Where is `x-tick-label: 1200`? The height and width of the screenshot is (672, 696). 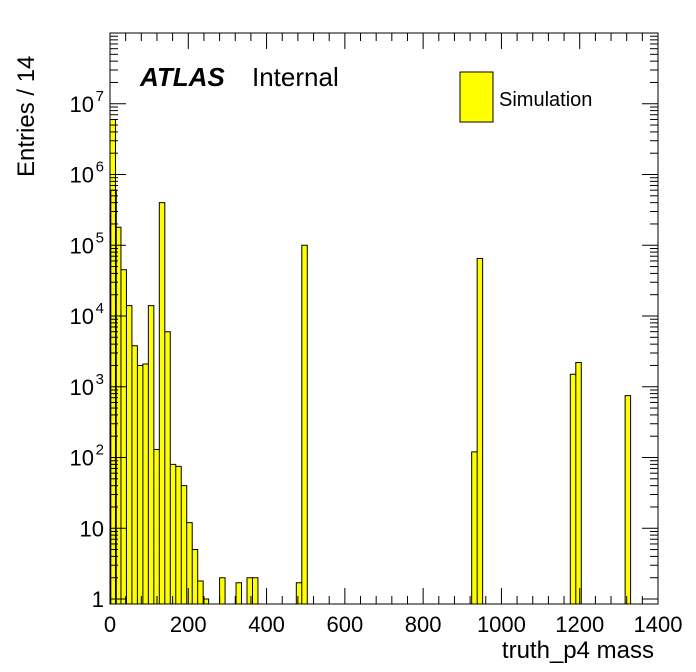 x-tick-label: 1200 is located at coordinates (579, 624).